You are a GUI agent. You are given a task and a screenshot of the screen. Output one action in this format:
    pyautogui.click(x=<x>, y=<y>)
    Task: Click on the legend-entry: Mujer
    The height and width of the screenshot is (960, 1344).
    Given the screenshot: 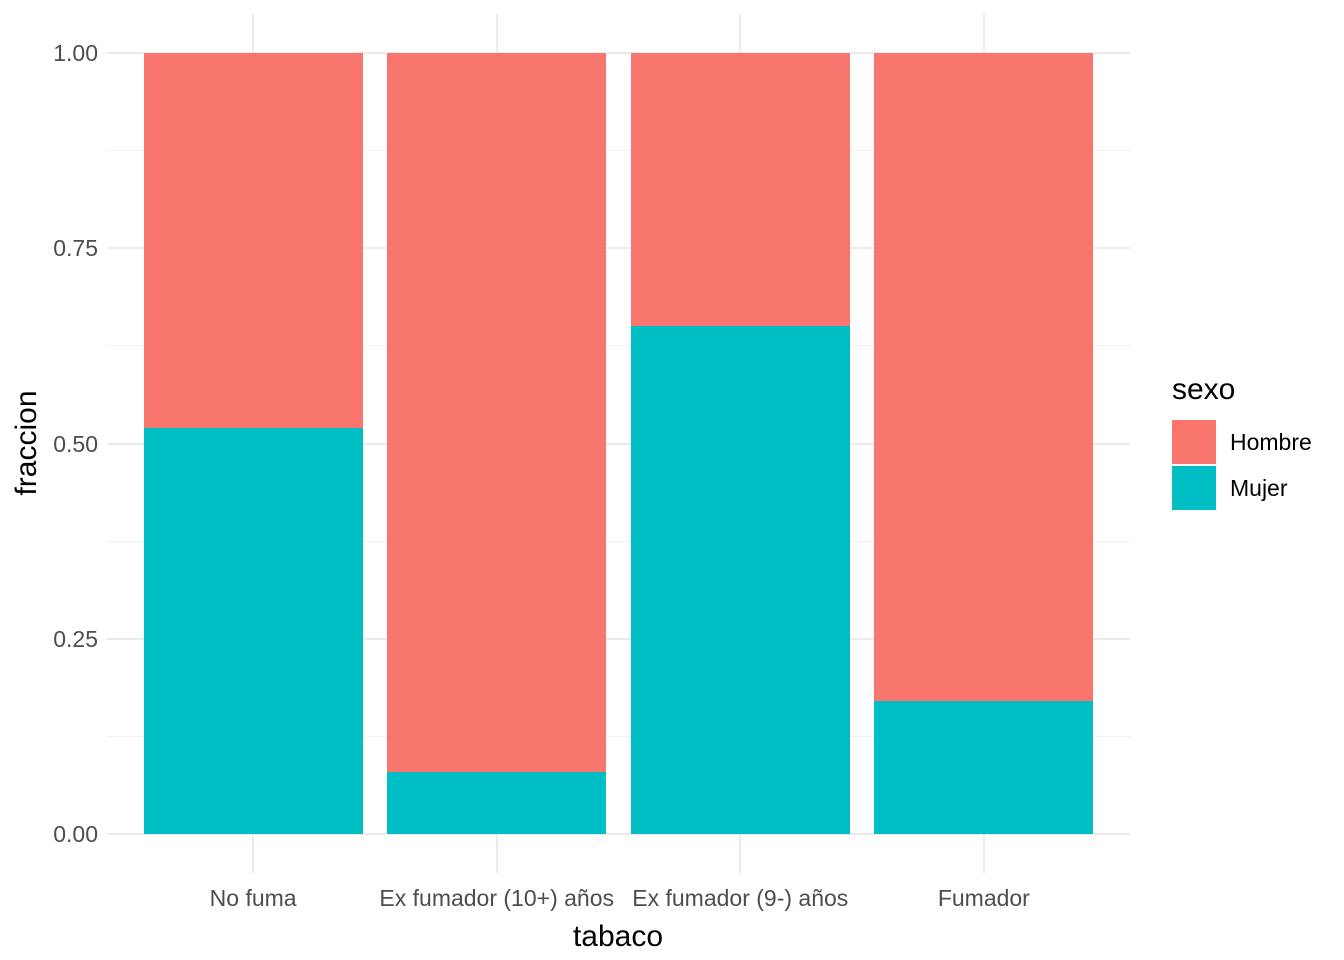 What is the action you would take?
    pyautogui.click(x=1242, y=488)
    